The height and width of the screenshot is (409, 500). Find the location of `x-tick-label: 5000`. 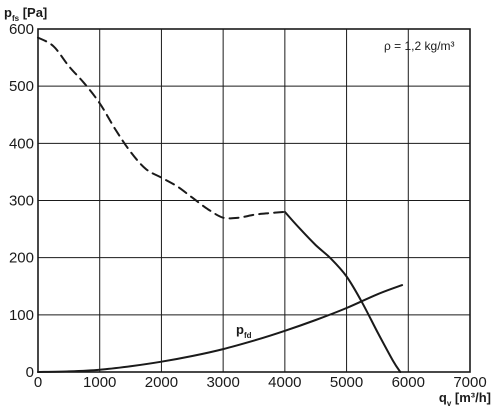

x-tick-label: 5000 is located at coordinates (346, 382).